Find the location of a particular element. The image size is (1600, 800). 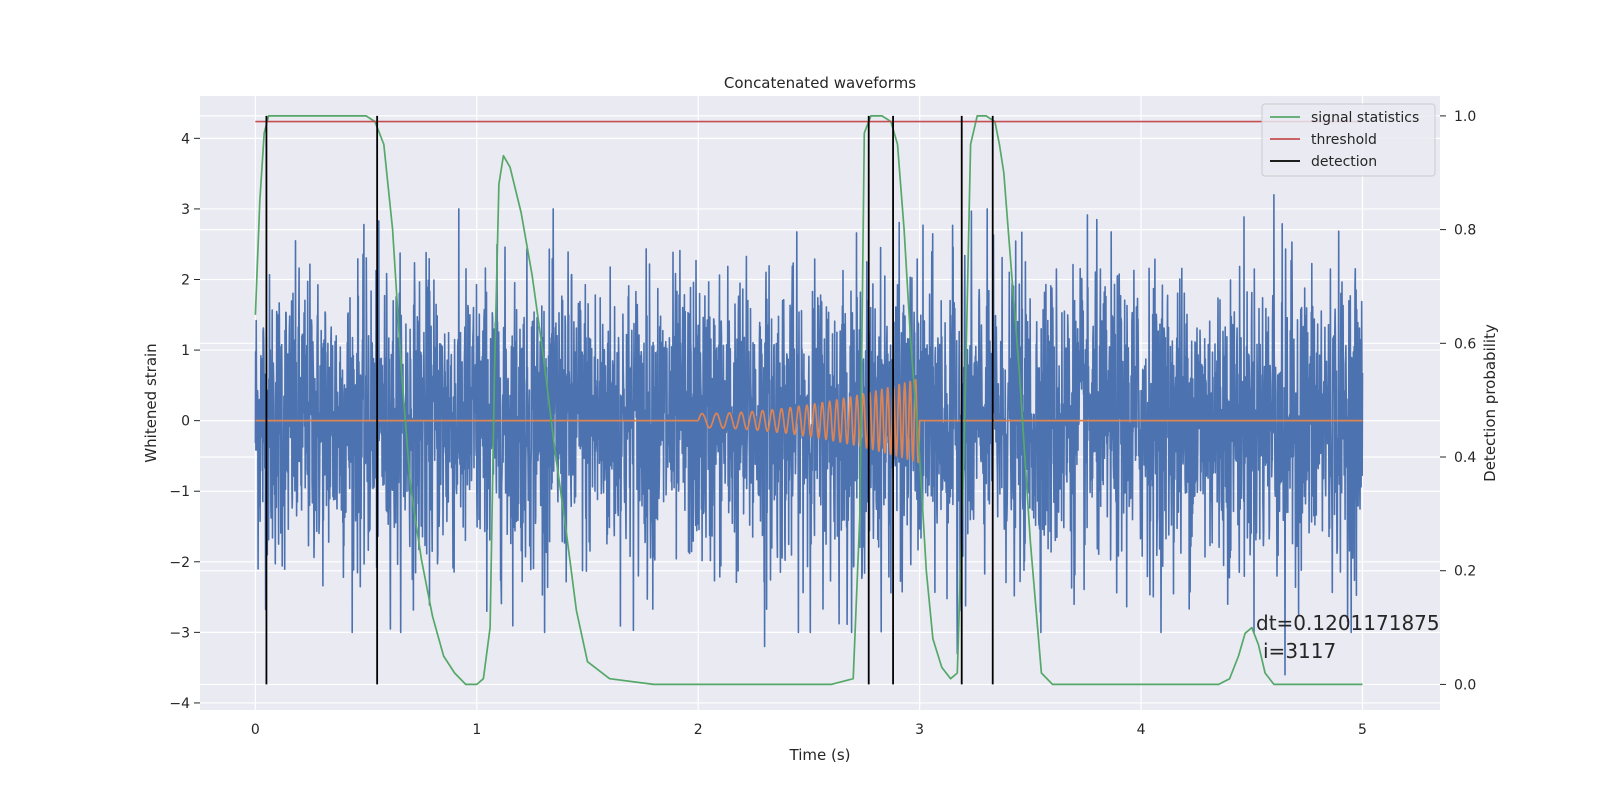

legend-label-detection: detection is located at coordinates (1344, 162).